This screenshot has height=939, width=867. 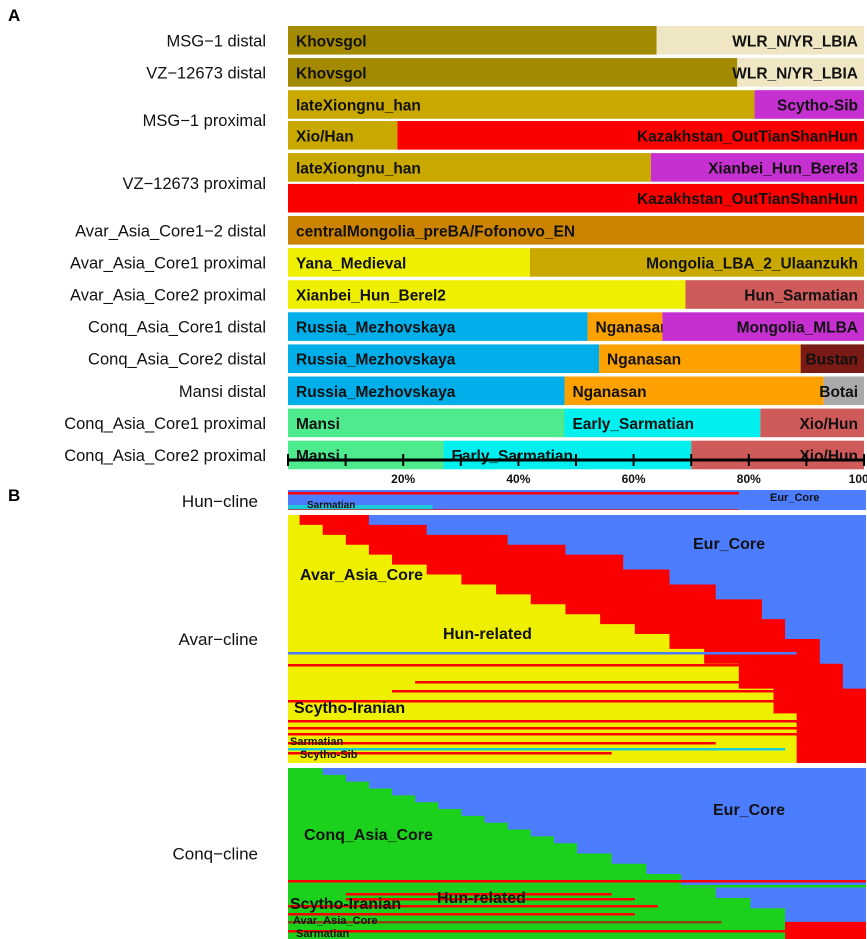 What do you see at coordinates (513, 509) in the screenshot?
I see `component-hun-related` at bounding box center [513, 509].